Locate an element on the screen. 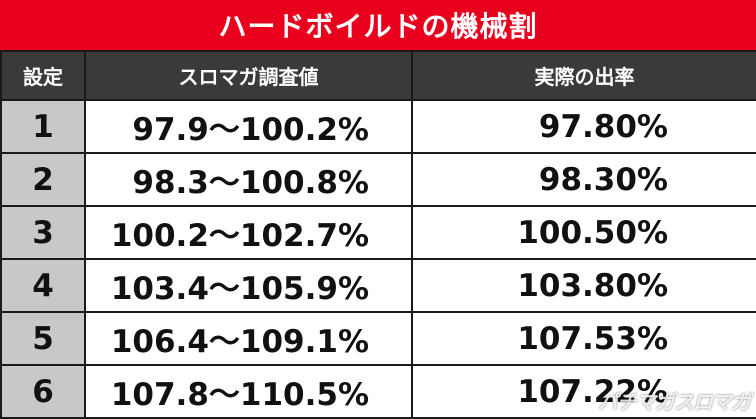 The image size is (756, 419). actual-payout-cell: 107.53% is located at coordinates (583, 338).